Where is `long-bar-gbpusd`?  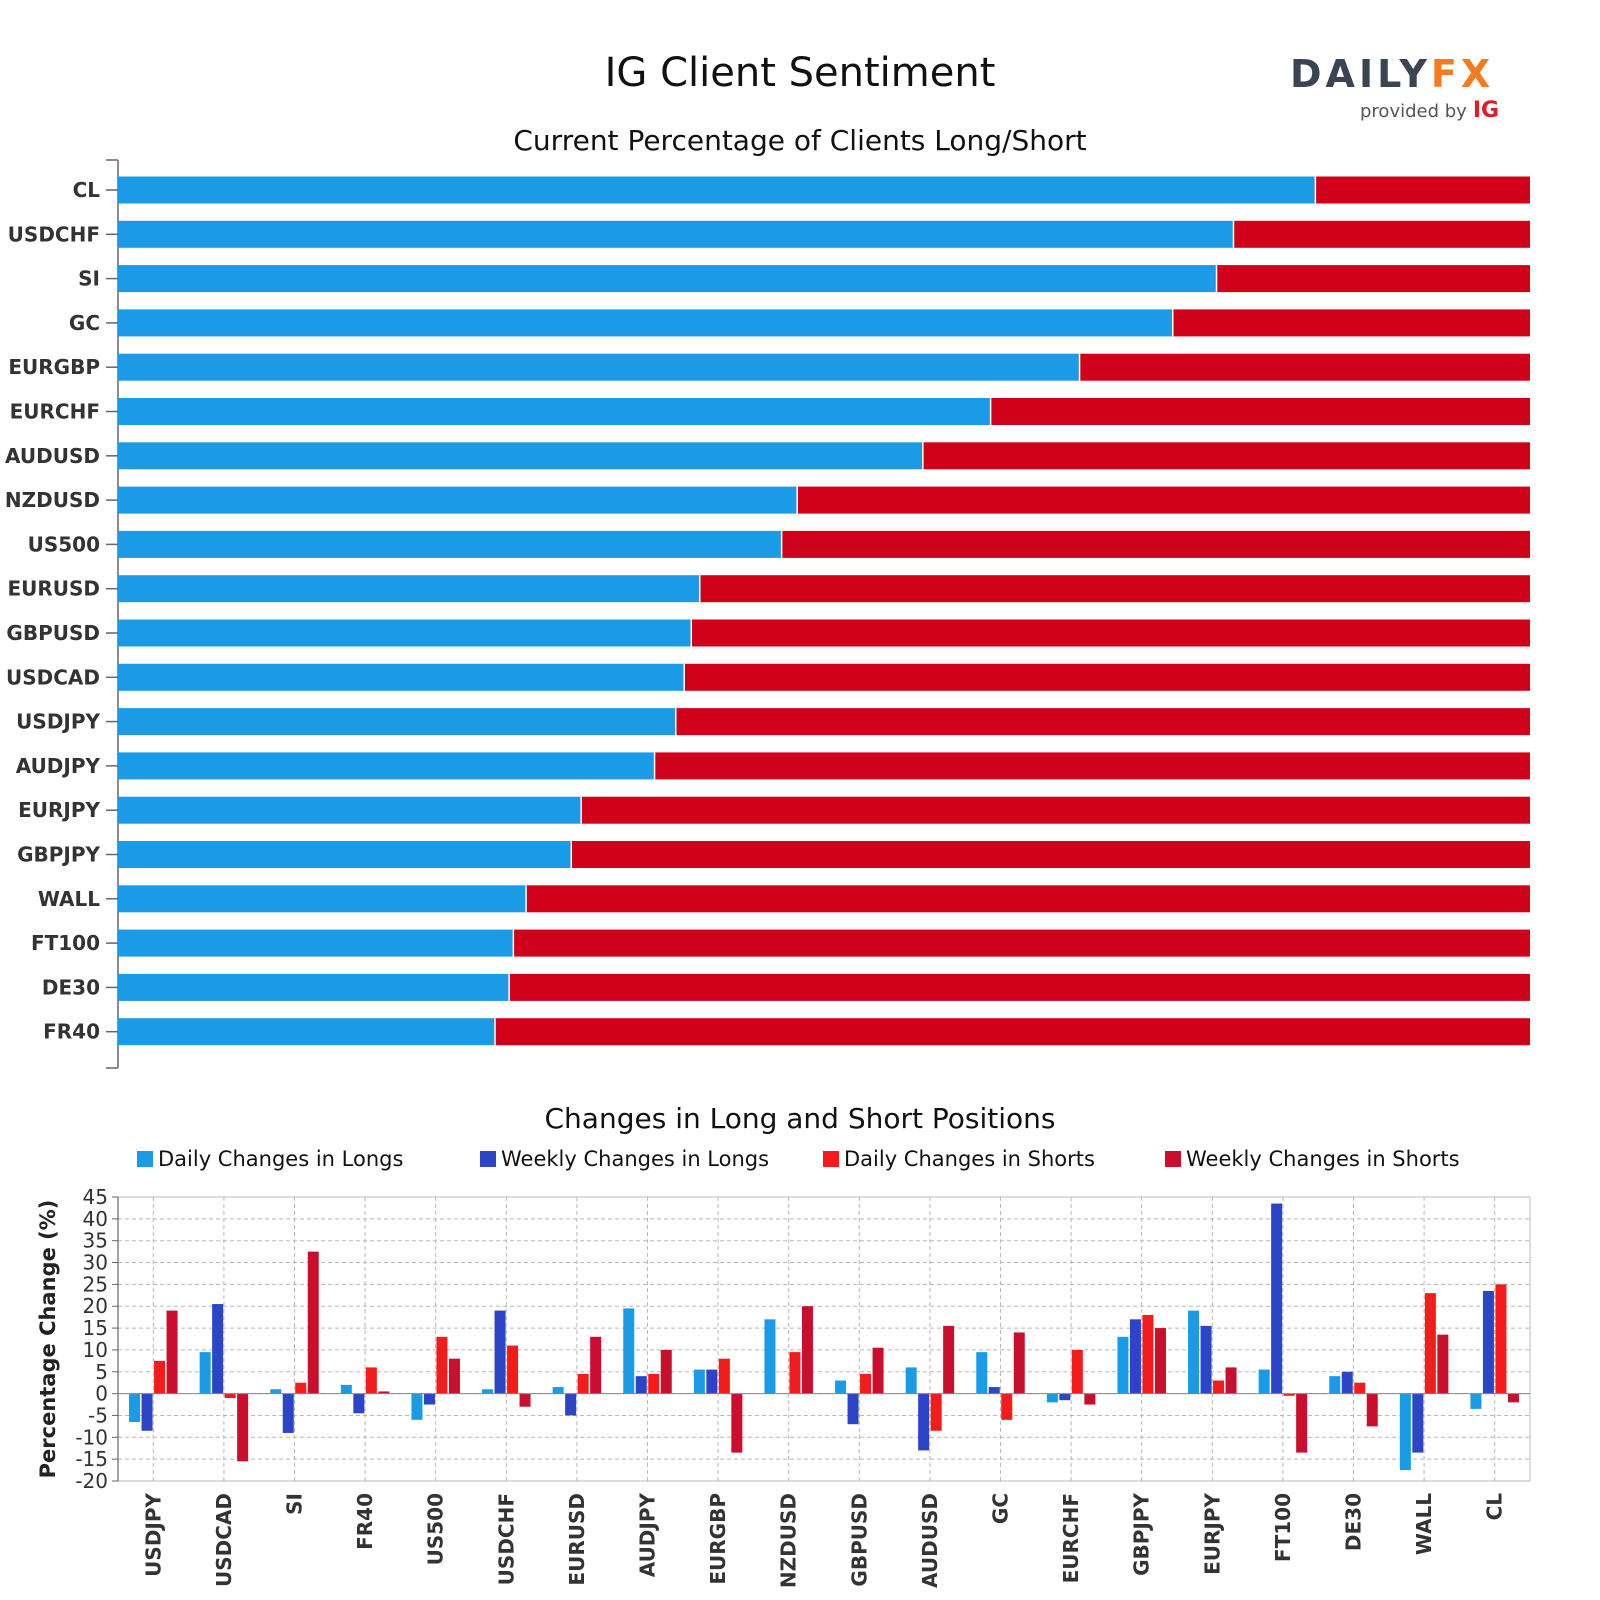 long-bar-gbpusd is located at coordinates (405, 633).